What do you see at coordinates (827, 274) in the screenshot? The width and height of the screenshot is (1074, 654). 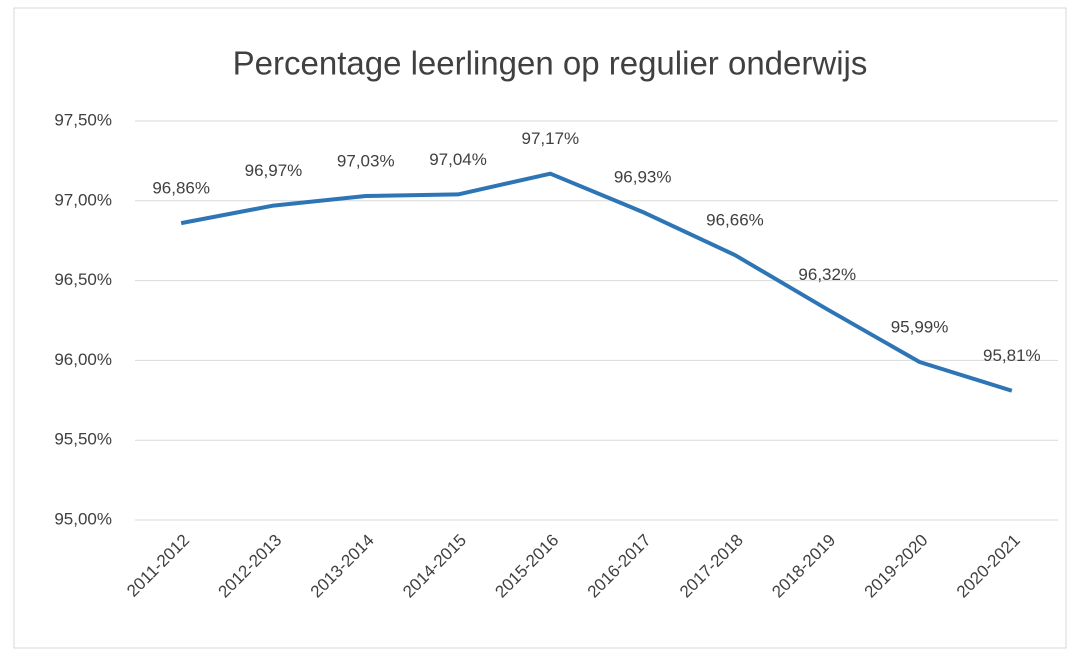 I see `data-label: 96,32%` at bounding box center [827, 274].